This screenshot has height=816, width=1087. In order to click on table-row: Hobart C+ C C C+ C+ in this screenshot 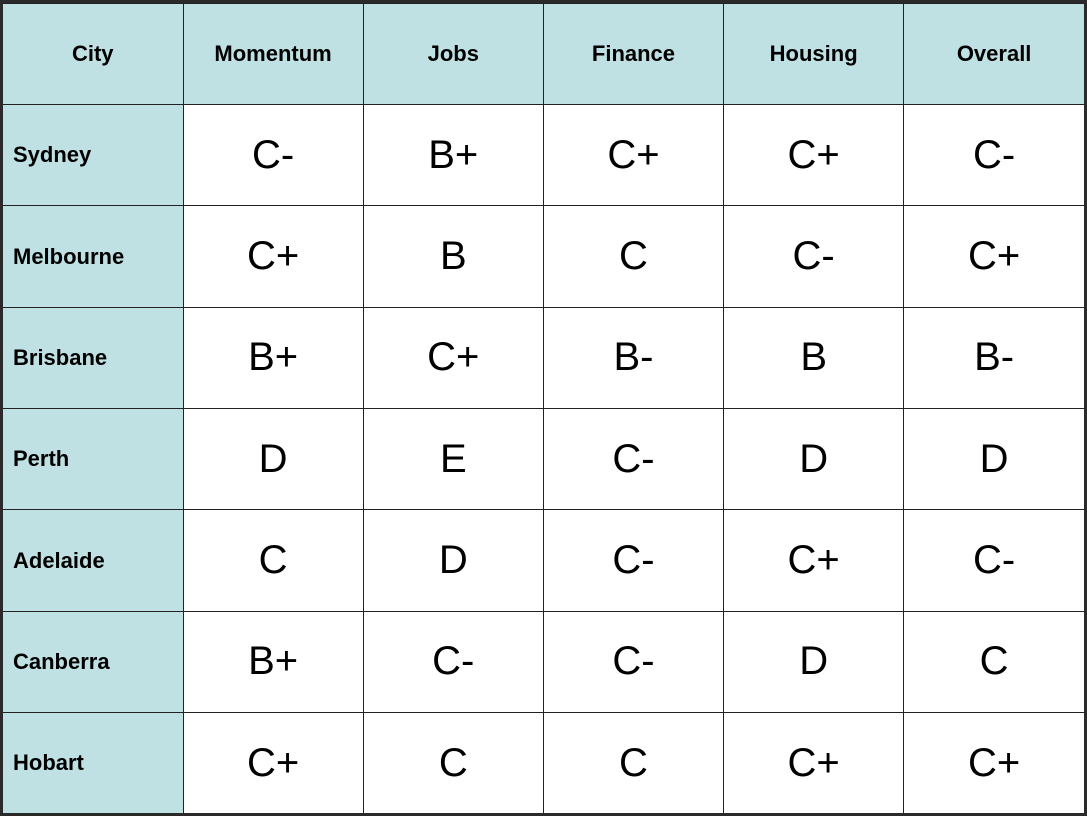, I will do `click(543, 762)`.